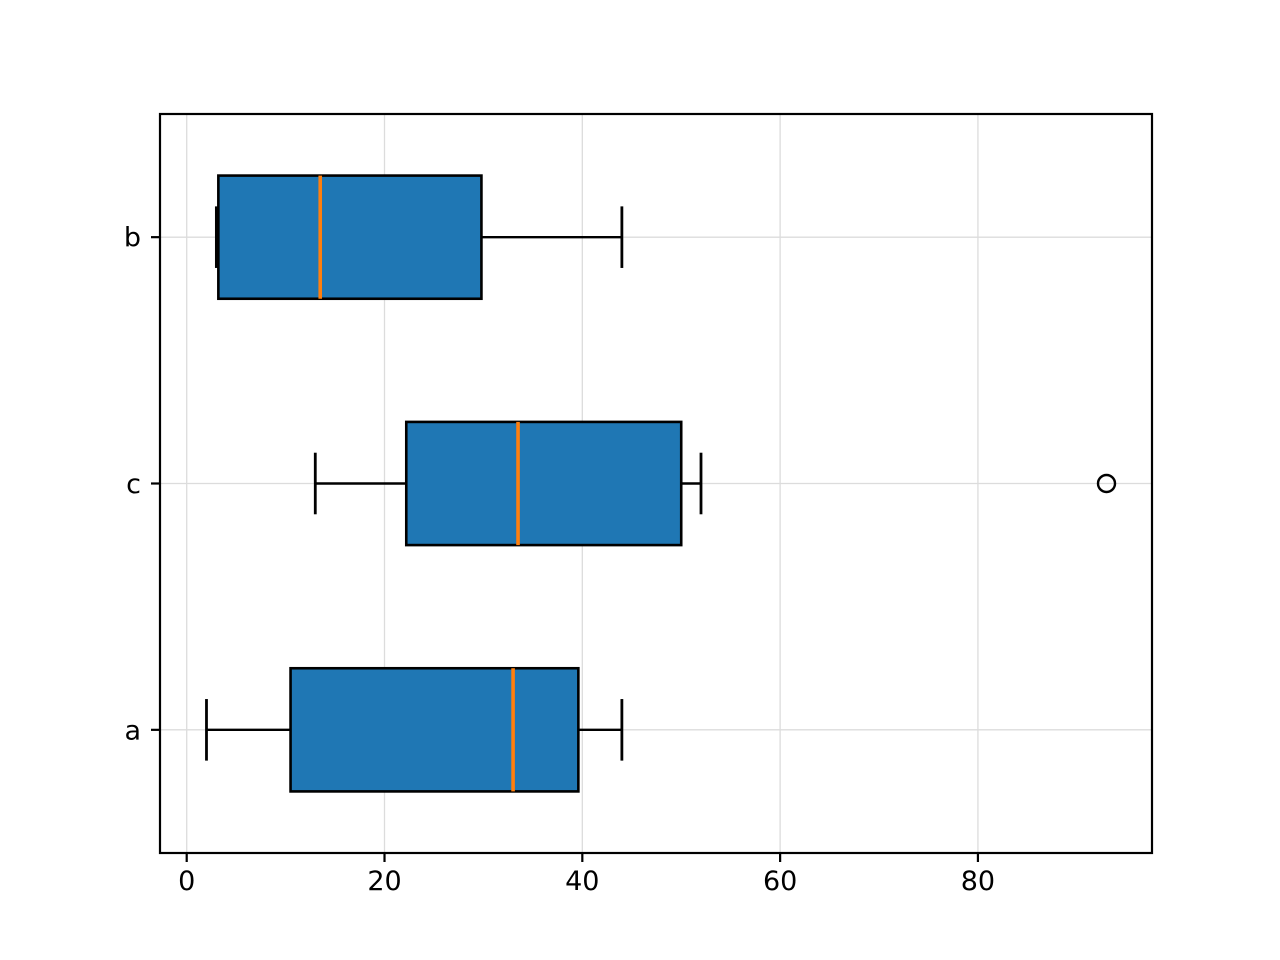  I want to click on x-tick-label-40: 40, so click(582, 881).